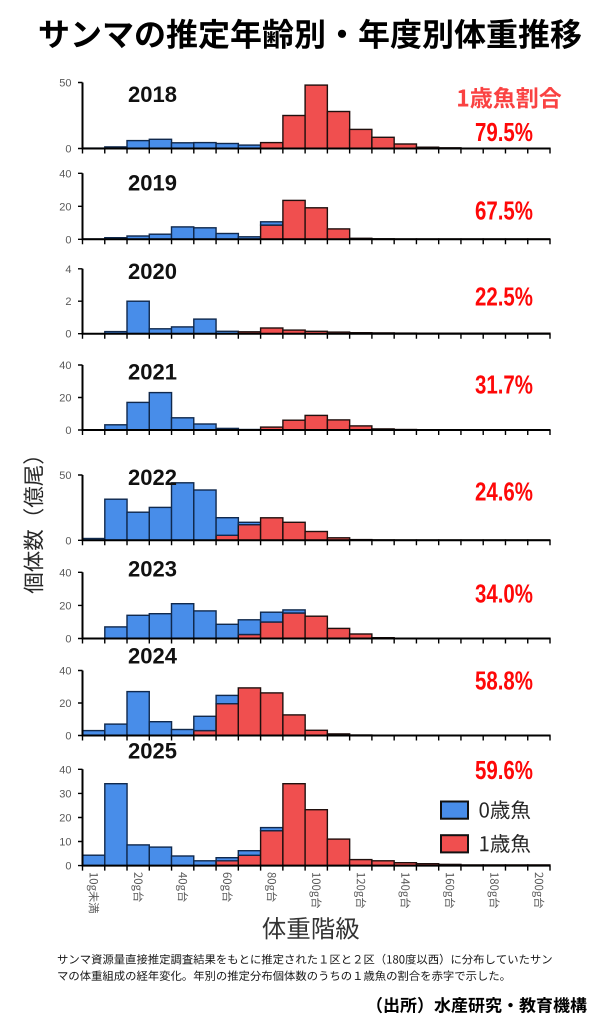 The height and width of the screenshot is (1028, 600). What do you see at coordinates (65, 794) in the screenshot?
I see `svg-text: 30` at bounding box center [65, 794].